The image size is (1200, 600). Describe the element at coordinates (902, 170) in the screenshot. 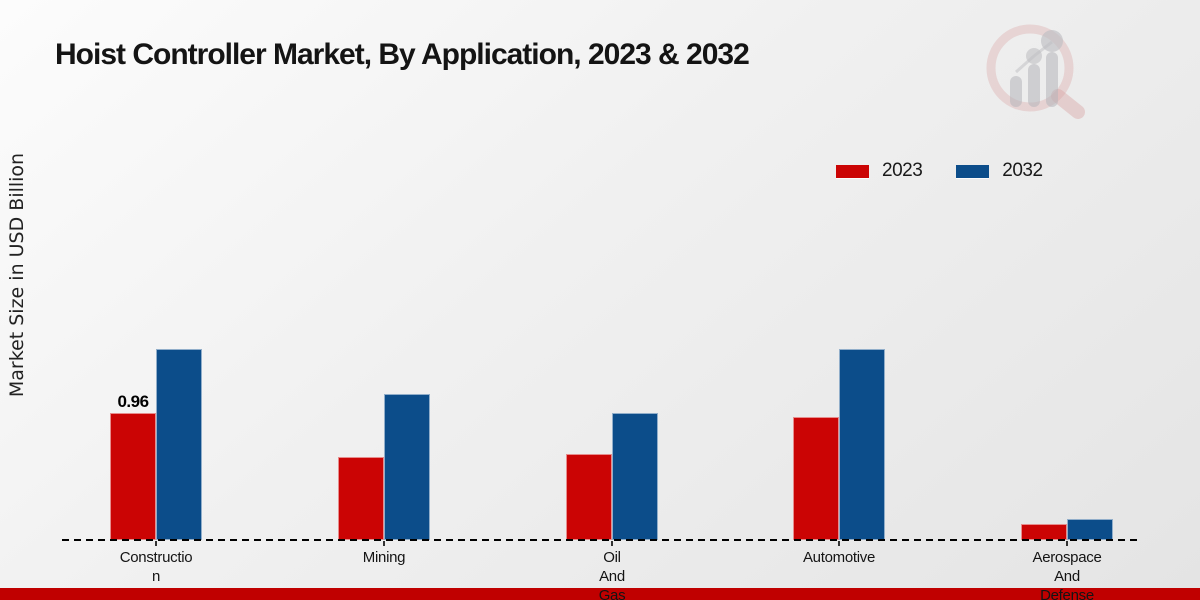

I see `legend-label: 2023` at that location.